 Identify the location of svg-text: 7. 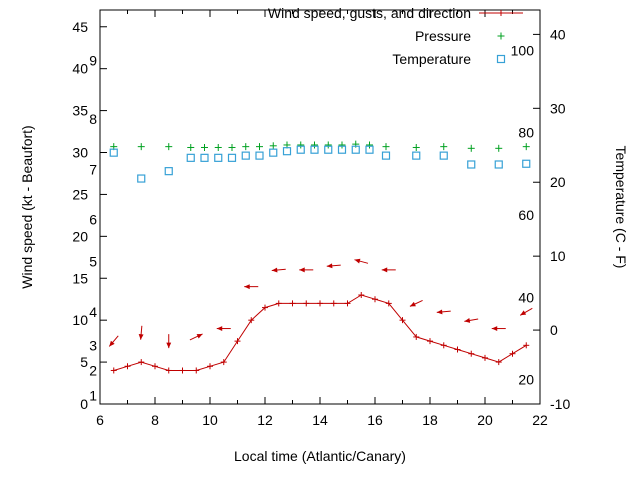
(93, 169).